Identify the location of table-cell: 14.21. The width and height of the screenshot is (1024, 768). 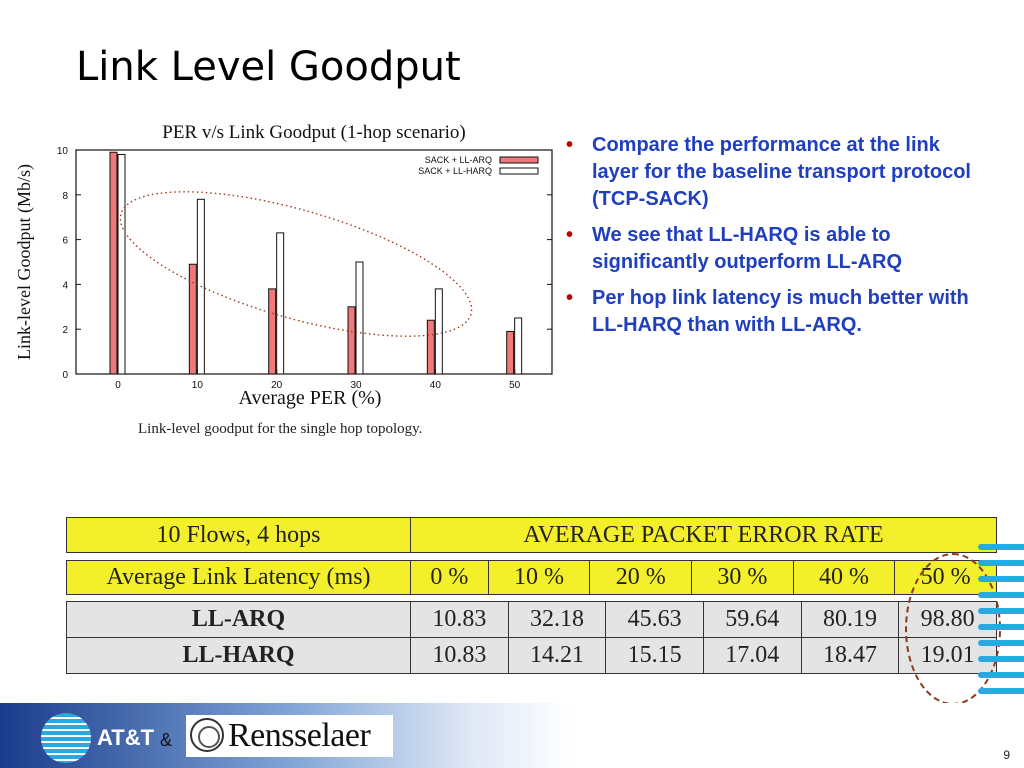
(557, 655).